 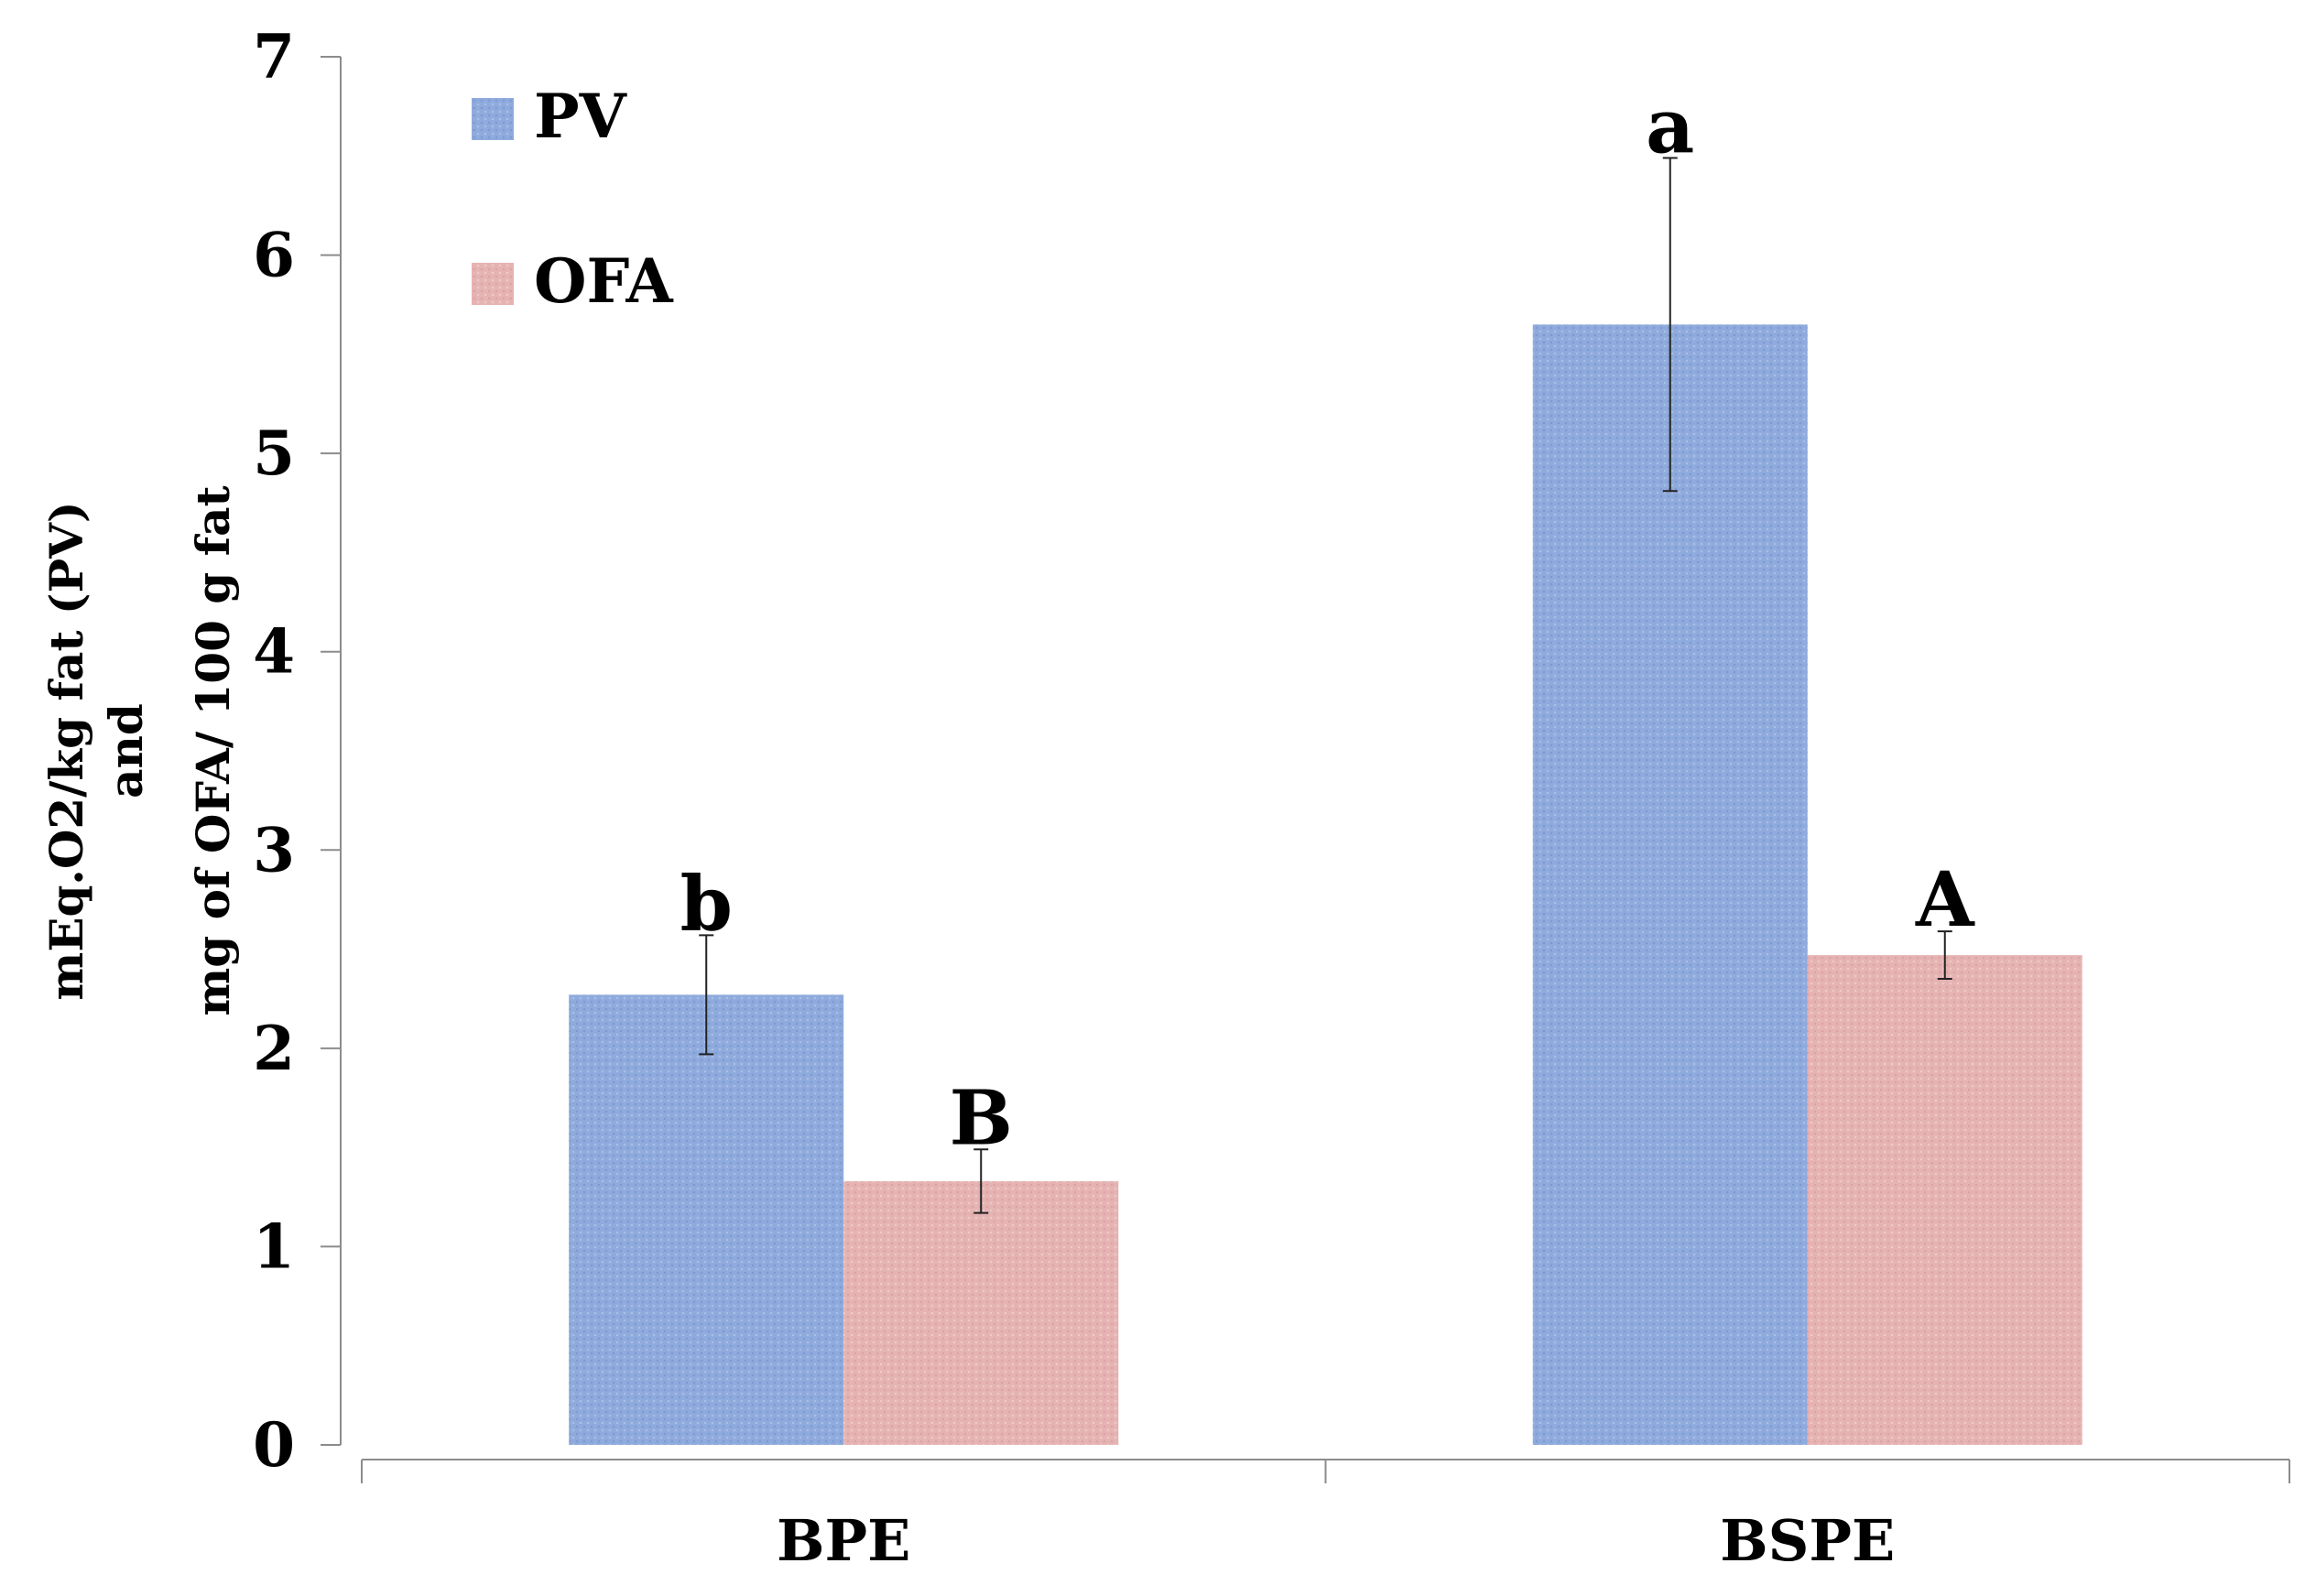 What do you see at coordinates (1808, 1540) in the screenshot?
I see `x-category-label: BSPE` at bounding box center [1808, 1540].